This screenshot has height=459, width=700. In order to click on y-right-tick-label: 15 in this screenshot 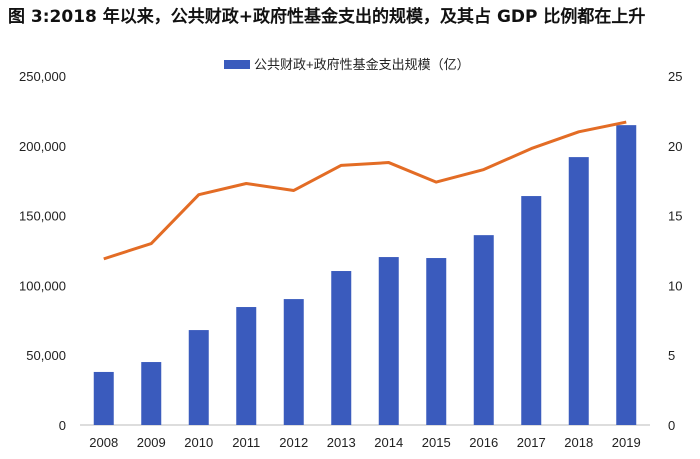, I will do `click(675, 216)`.